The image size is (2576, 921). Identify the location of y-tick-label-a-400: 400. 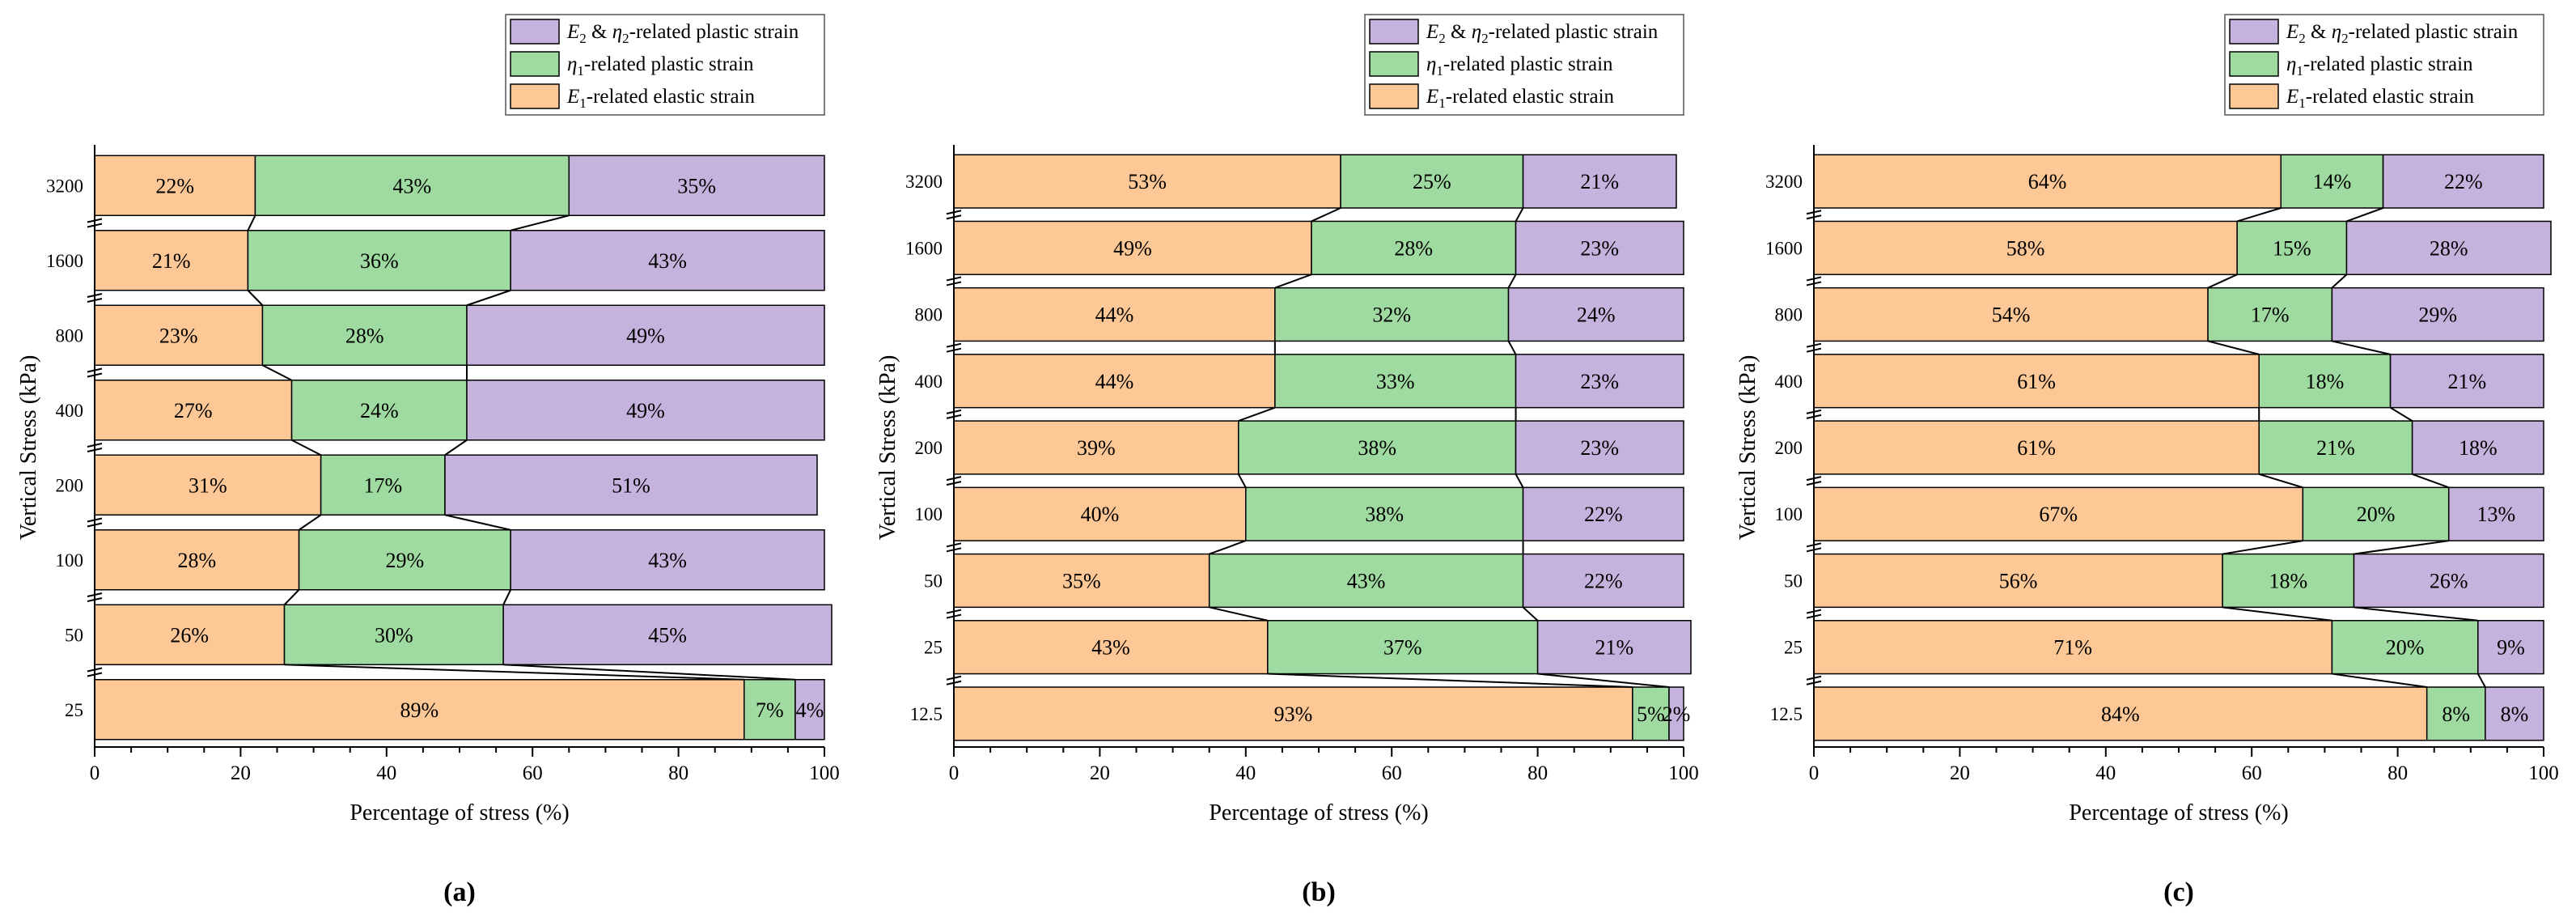
(70, 411).